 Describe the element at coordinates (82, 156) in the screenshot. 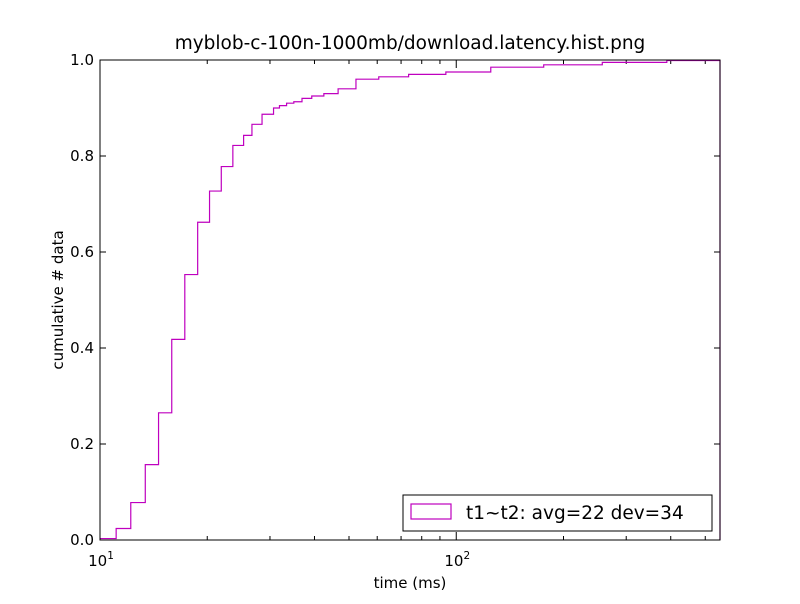

I see `y-tick-label: 0.8` at that location.